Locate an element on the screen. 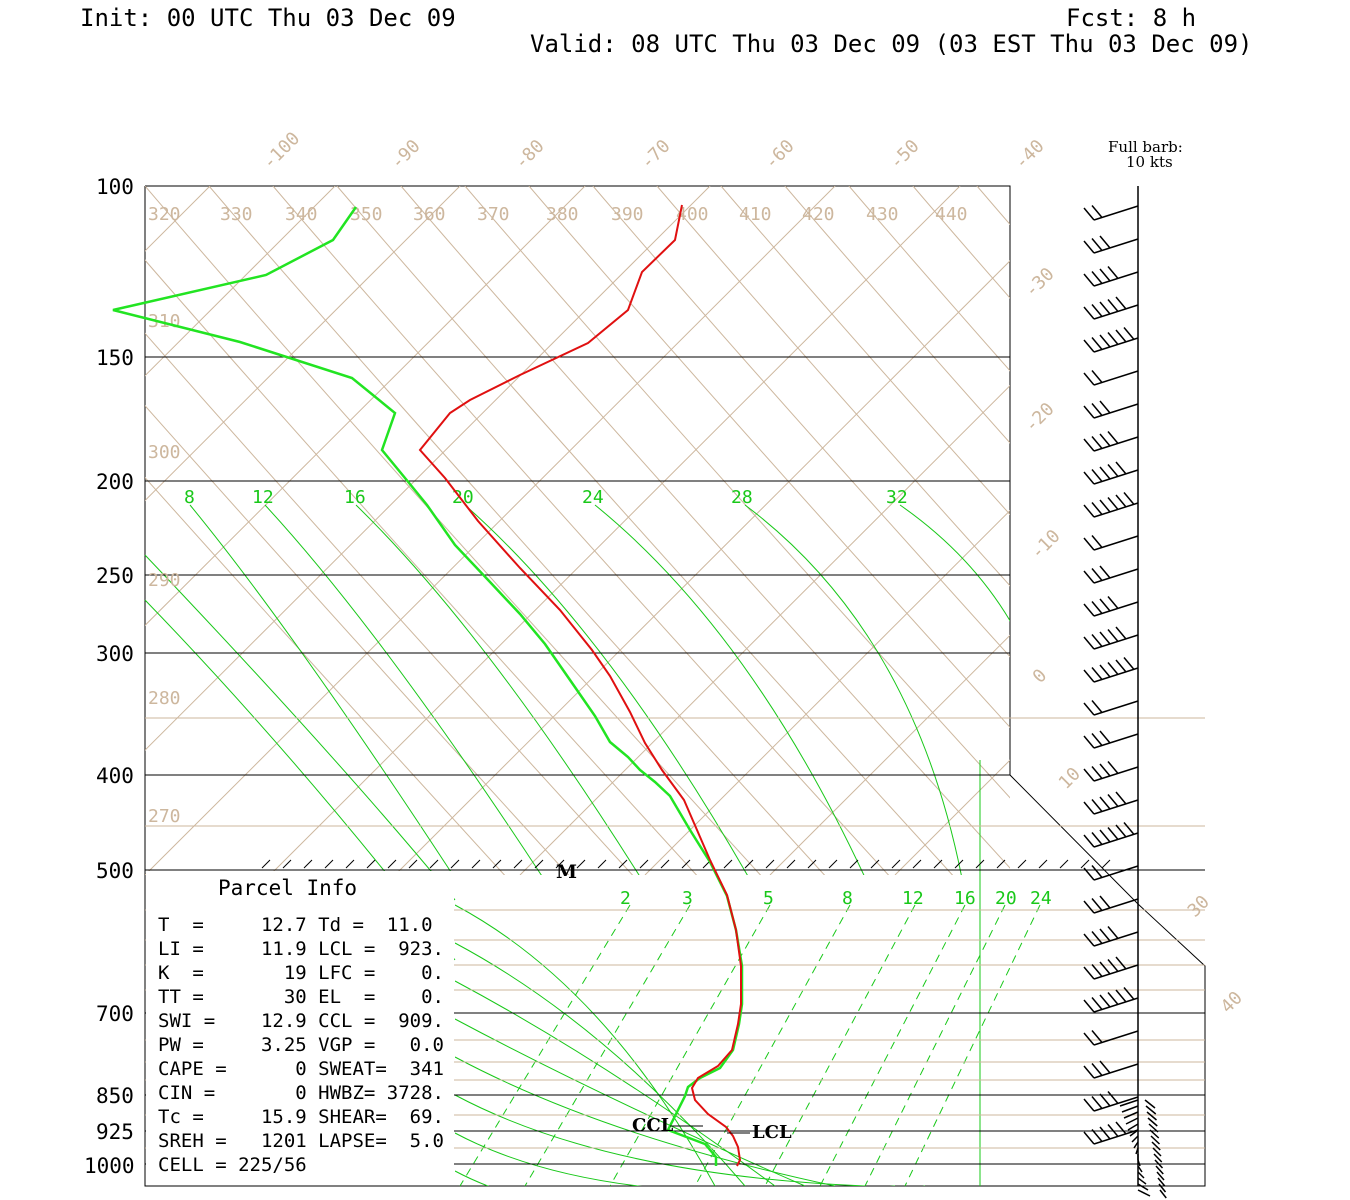  theta-label: 420 is located at coordinates (818, 214).